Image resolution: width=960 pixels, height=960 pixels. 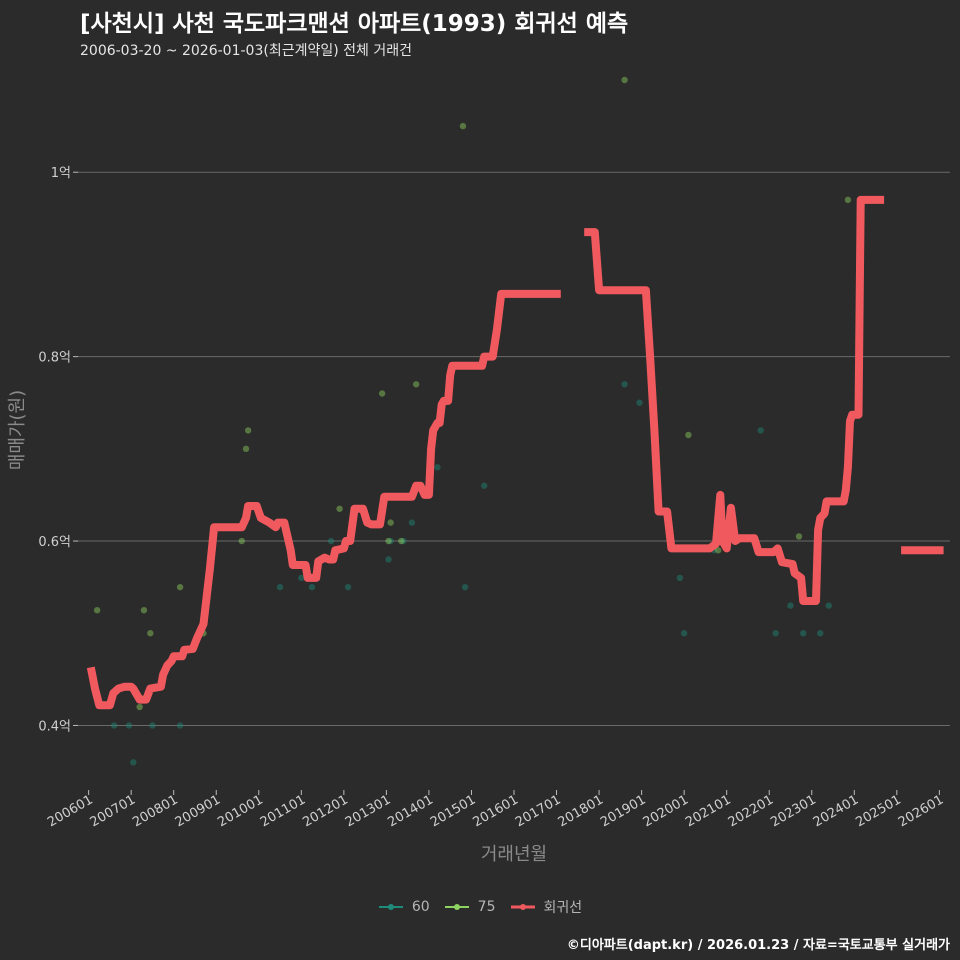 I want to click on legend-label-regression: 회귀선, so click(x=563, y=908).